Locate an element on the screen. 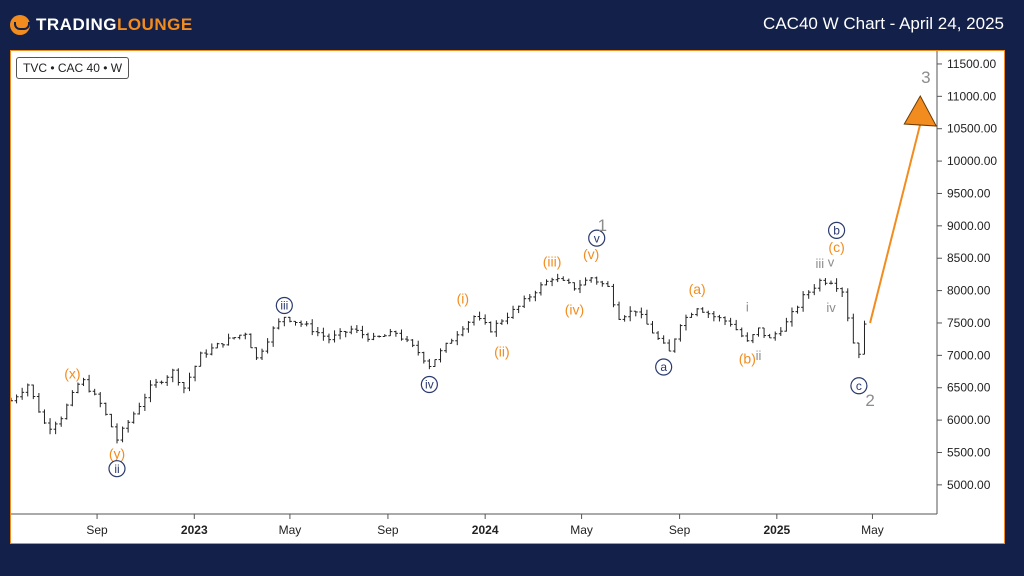 This screenshot has height=576, width=1024. y-tick-label: 8000.00 is located at coordinates (969, 291).